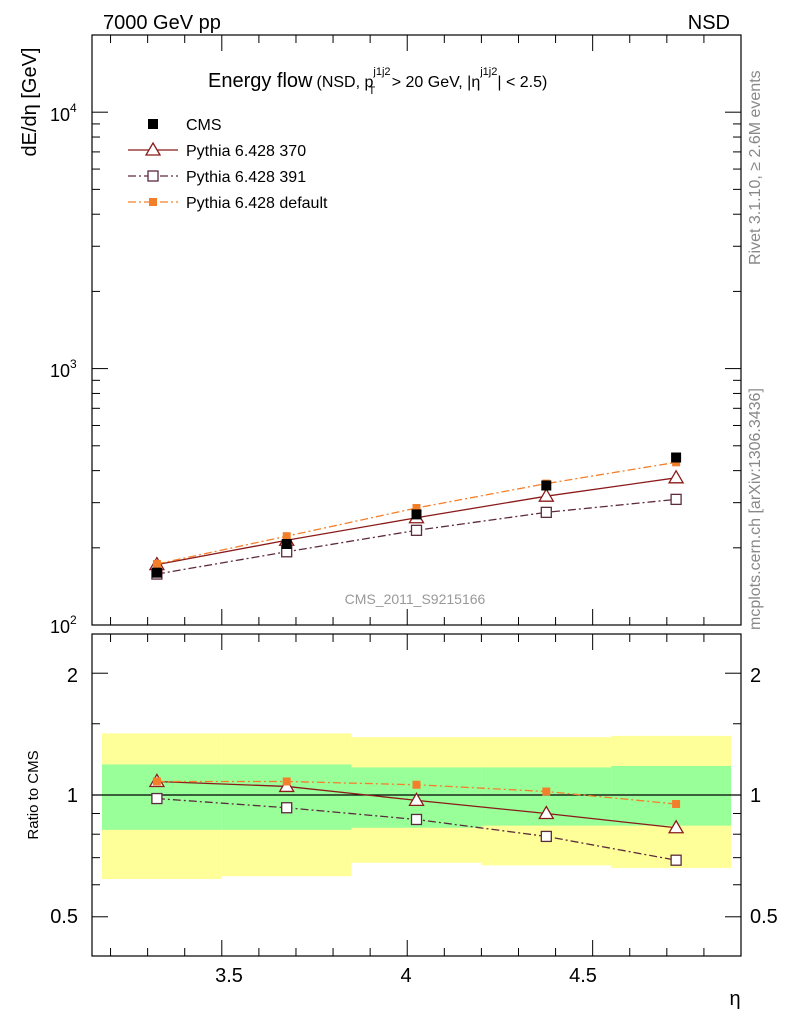  What do you see at coordinates (64, 796) in the screenshot?
I see `ratio-y-tick-labels-left: 0.5 1 2` at bounding box center [64, 796].